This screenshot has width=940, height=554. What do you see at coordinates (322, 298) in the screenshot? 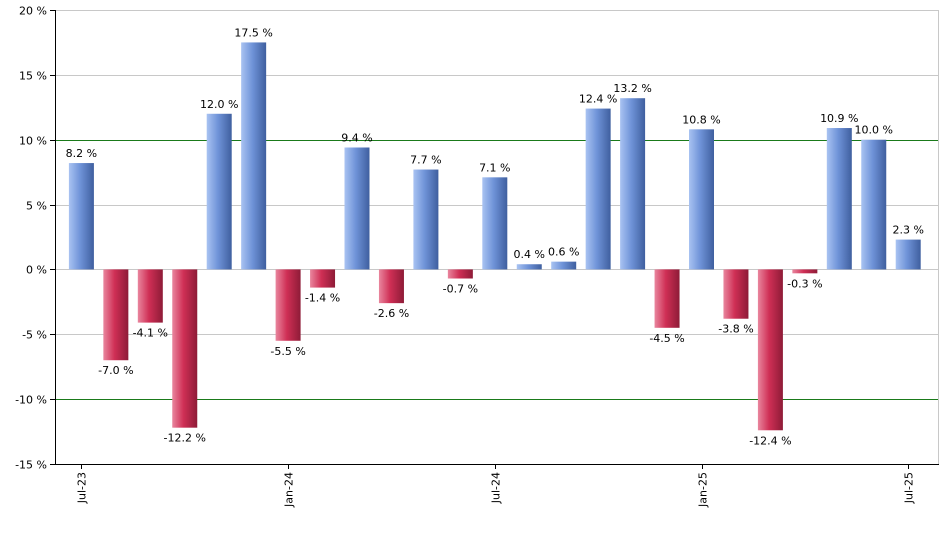
I see `data-label-Feb-24: -1.4 %` at bounding box center [322, 298].